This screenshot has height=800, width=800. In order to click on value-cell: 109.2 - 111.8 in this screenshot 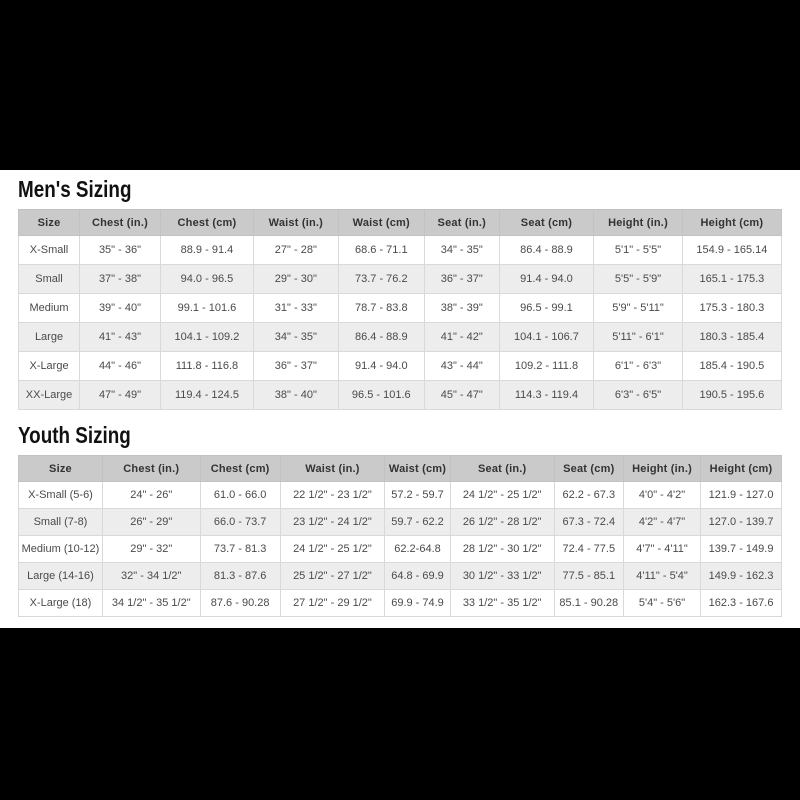, I will do `click(546, 366)`.